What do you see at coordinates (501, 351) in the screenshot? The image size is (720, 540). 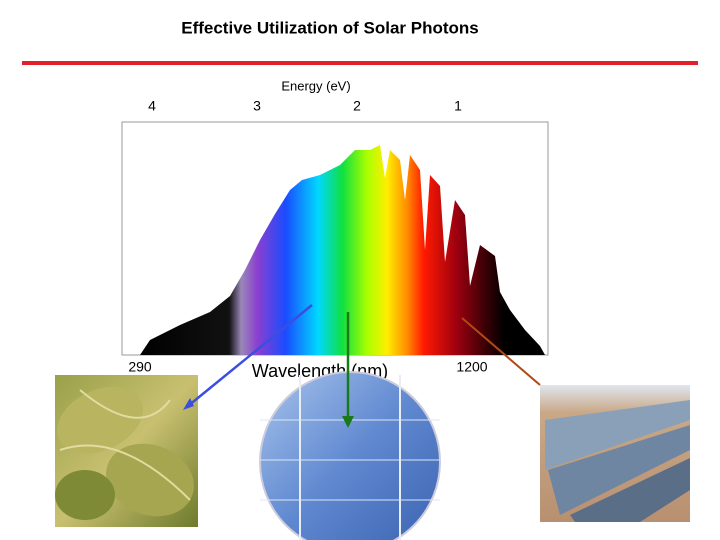 I see `connector` at bounding box center [501, 351].